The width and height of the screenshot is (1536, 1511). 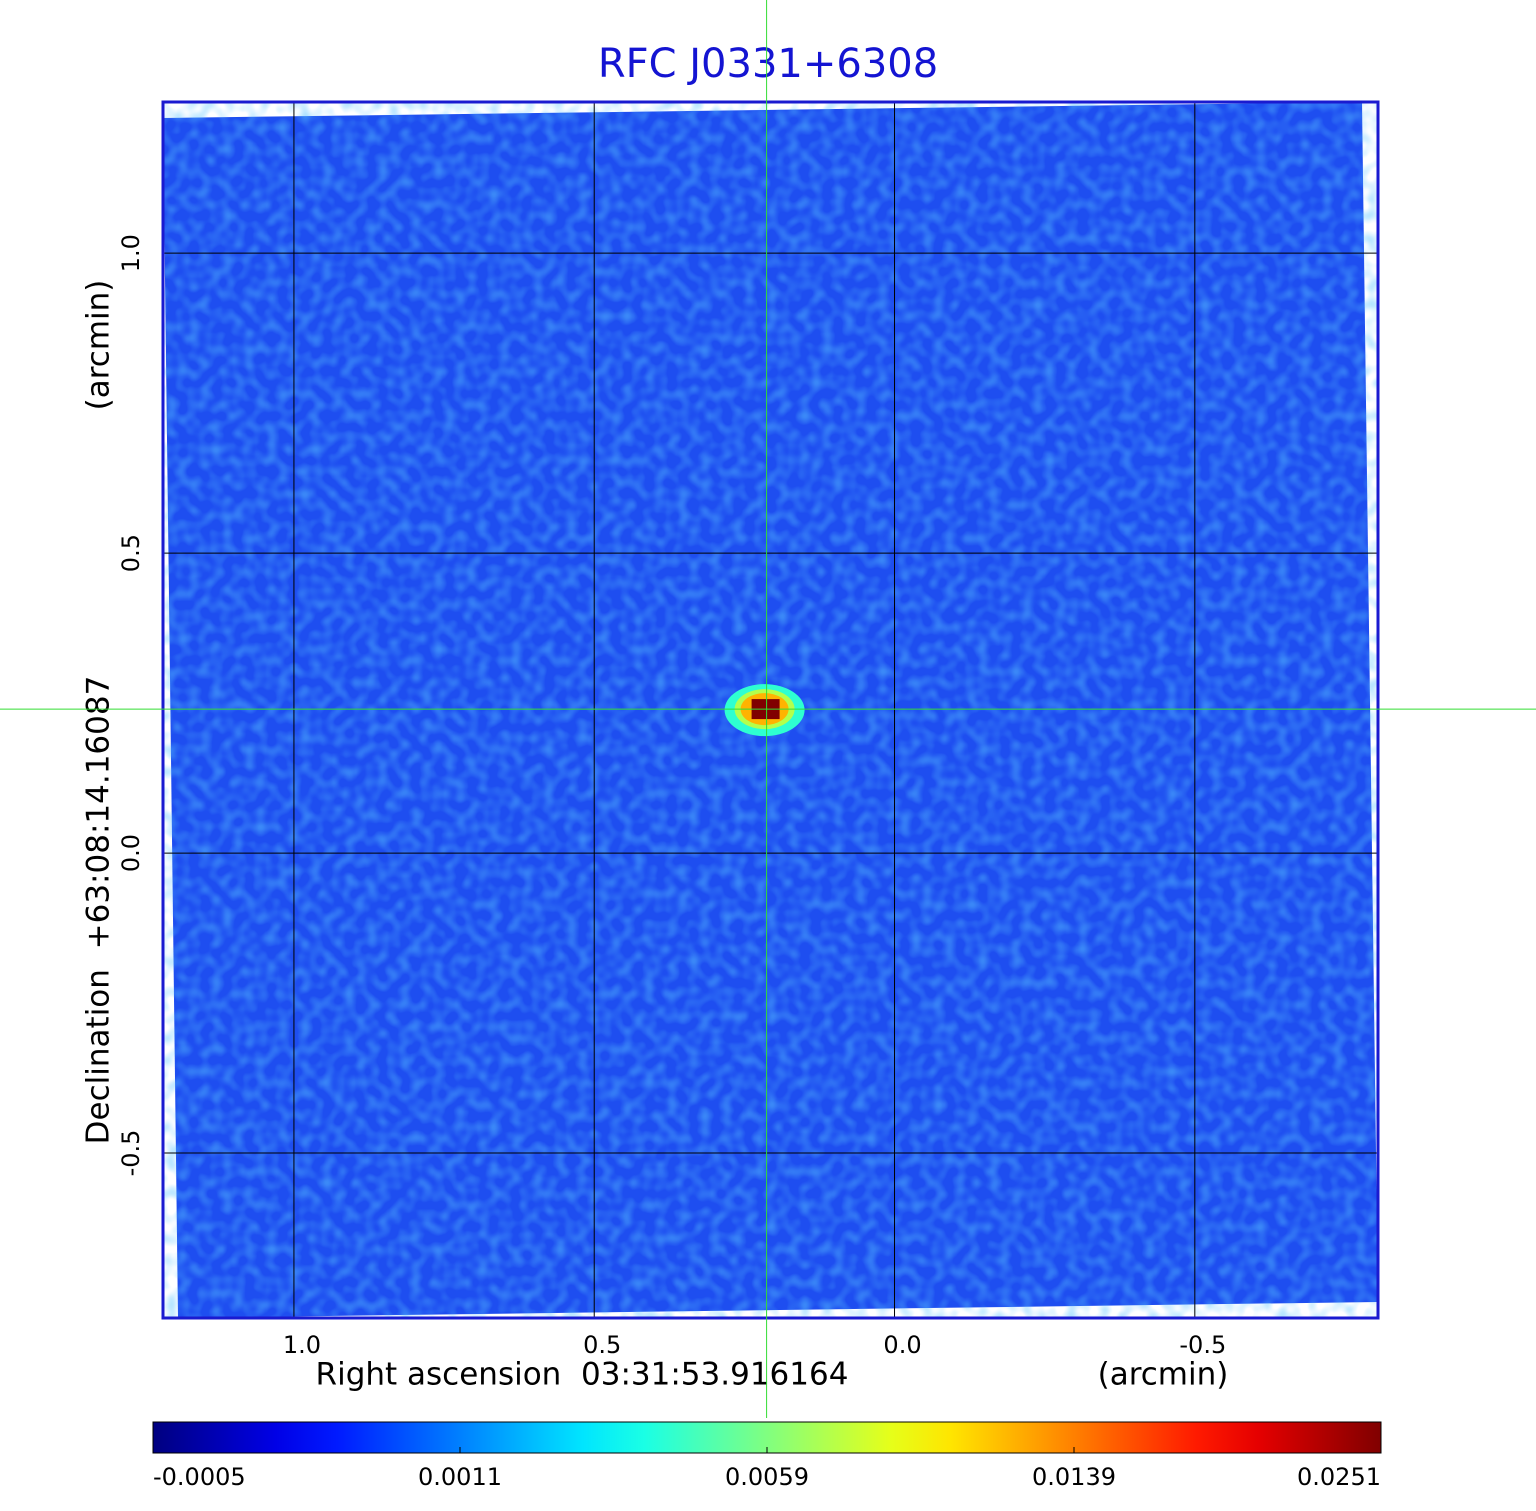 I want to click on x-tick-label: 1.0, so click(x=302, y=1345).